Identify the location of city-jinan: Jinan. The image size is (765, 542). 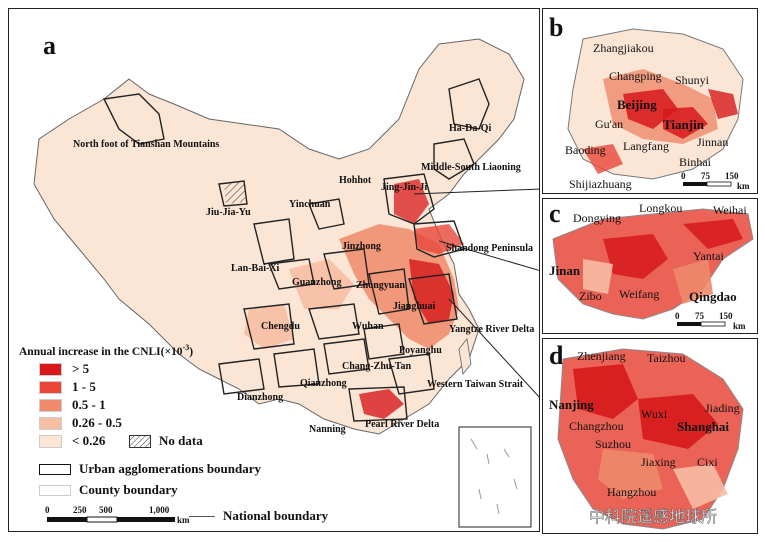
(565, 270).